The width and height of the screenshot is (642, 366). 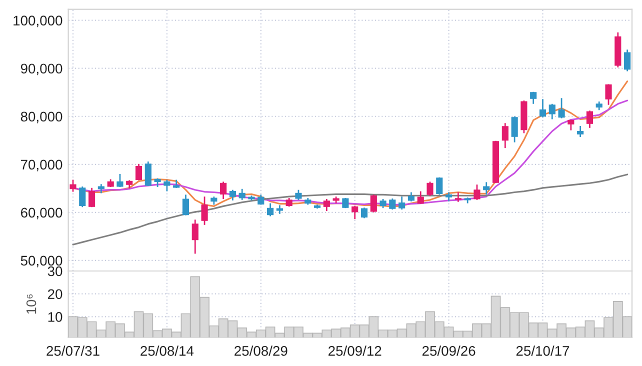 I want to click on x-tick-label: 25/08/14, so click(x=167, y=351).